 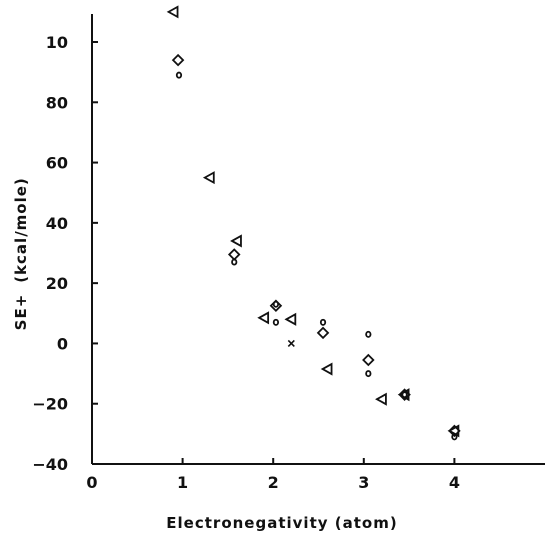 I want to click on x-tick-label: 3, so click(x=363, y=482).